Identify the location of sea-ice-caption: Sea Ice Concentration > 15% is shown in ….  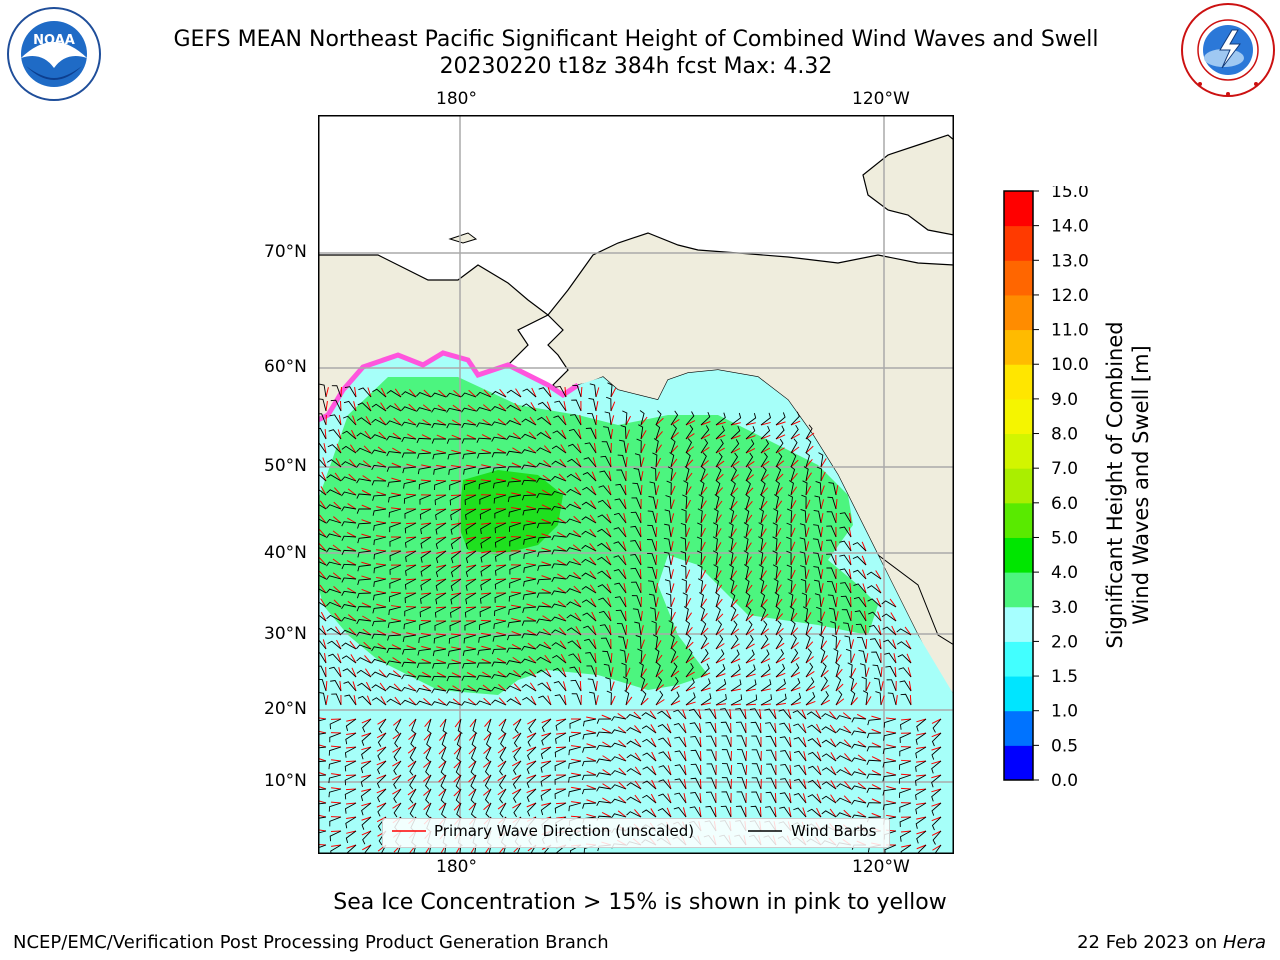
(640, 902).